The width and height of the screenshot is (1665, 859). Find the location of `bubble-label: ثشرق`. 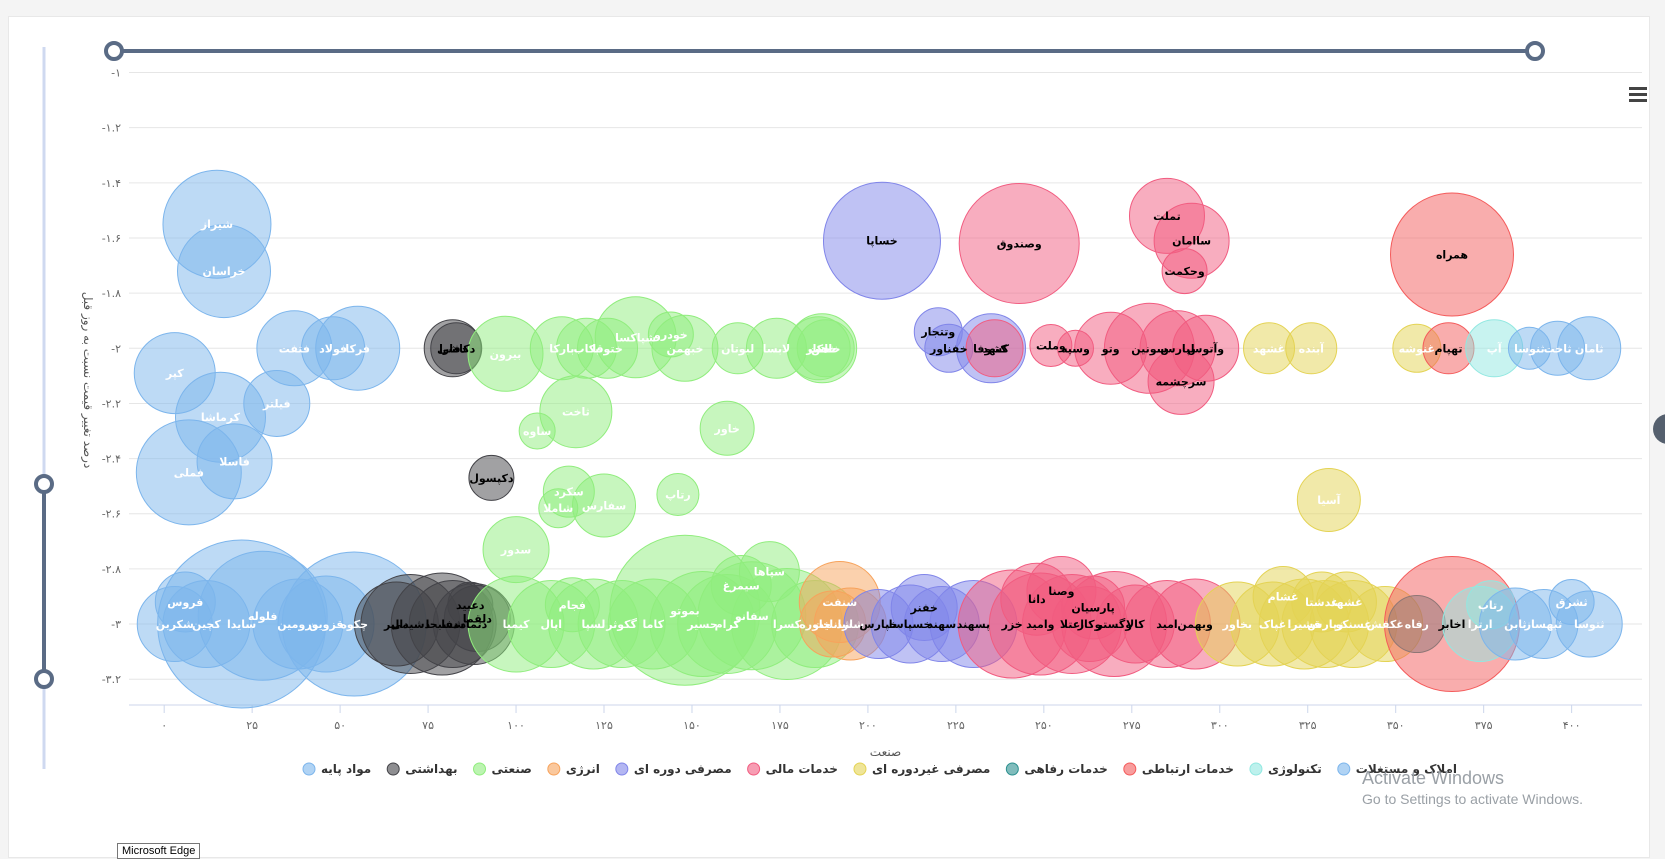

bubble-label: ثشرق is located at coordinates (1572, 602).